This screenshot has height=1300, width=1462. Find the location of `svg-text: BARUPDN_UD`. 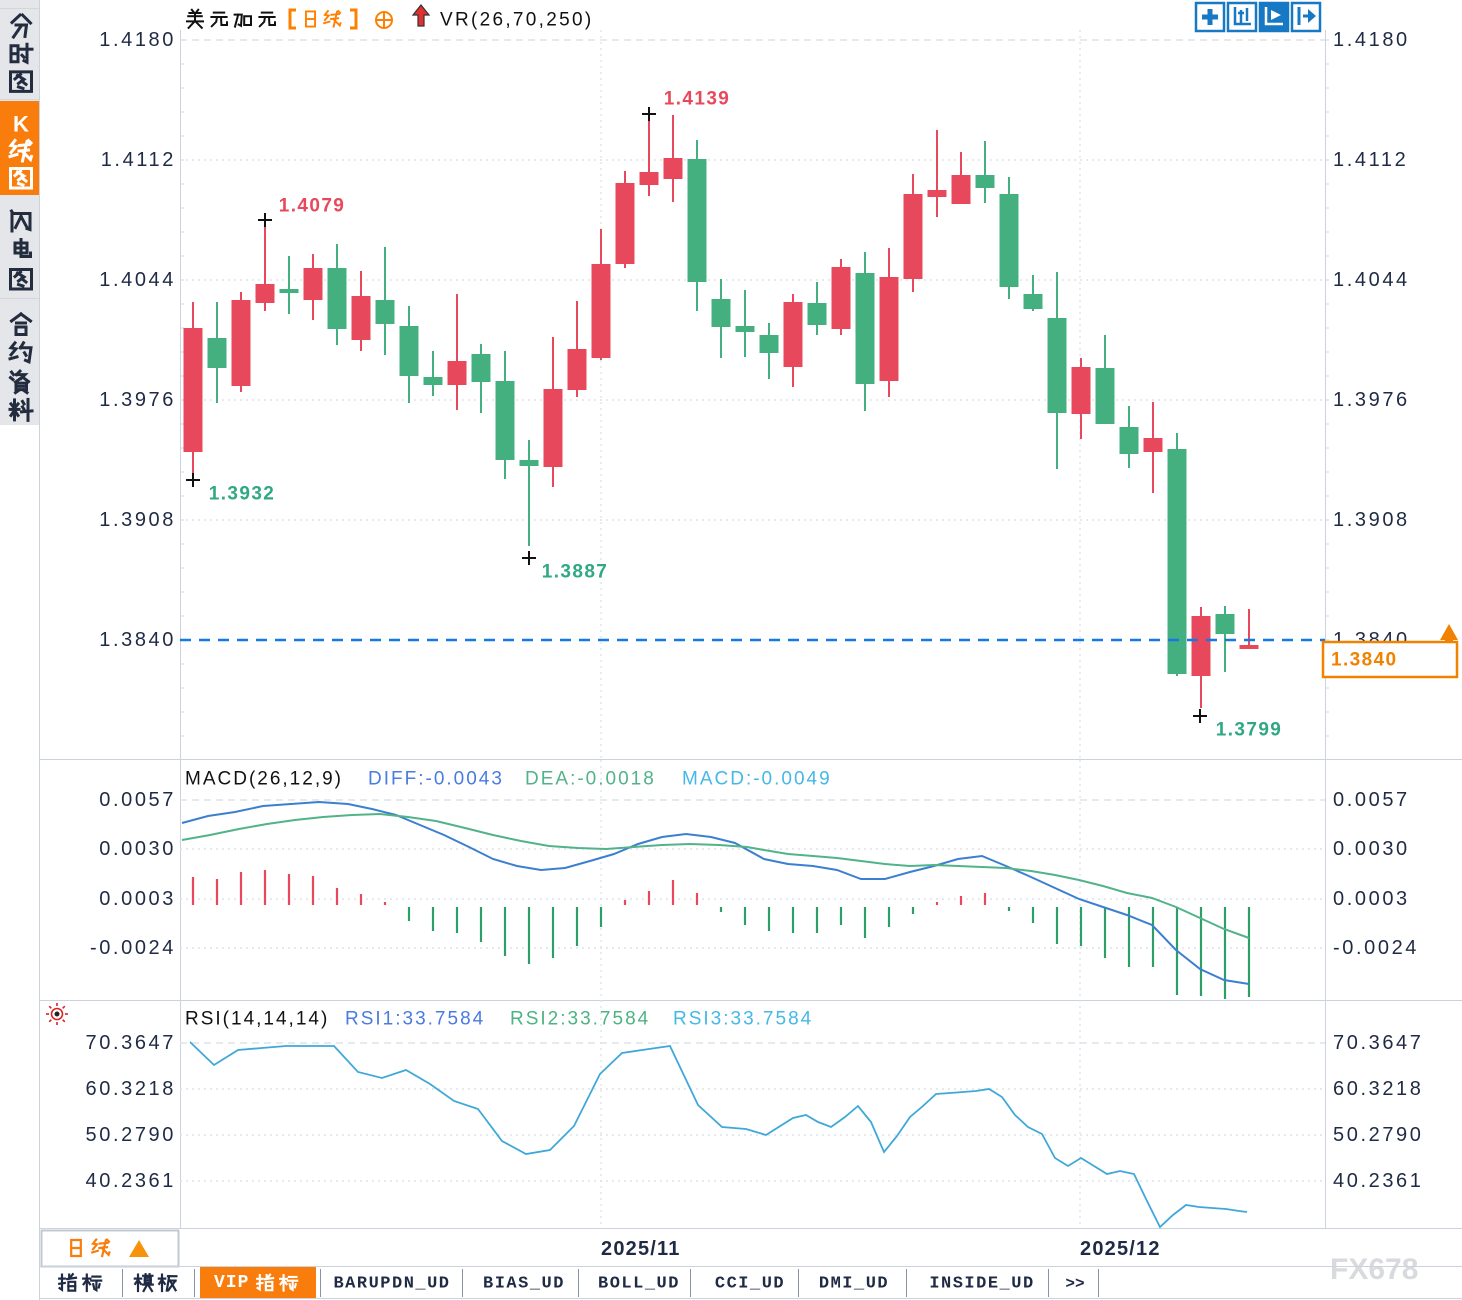

svg-text: BARUPDN_UD is located at coordinates (391, 1284).